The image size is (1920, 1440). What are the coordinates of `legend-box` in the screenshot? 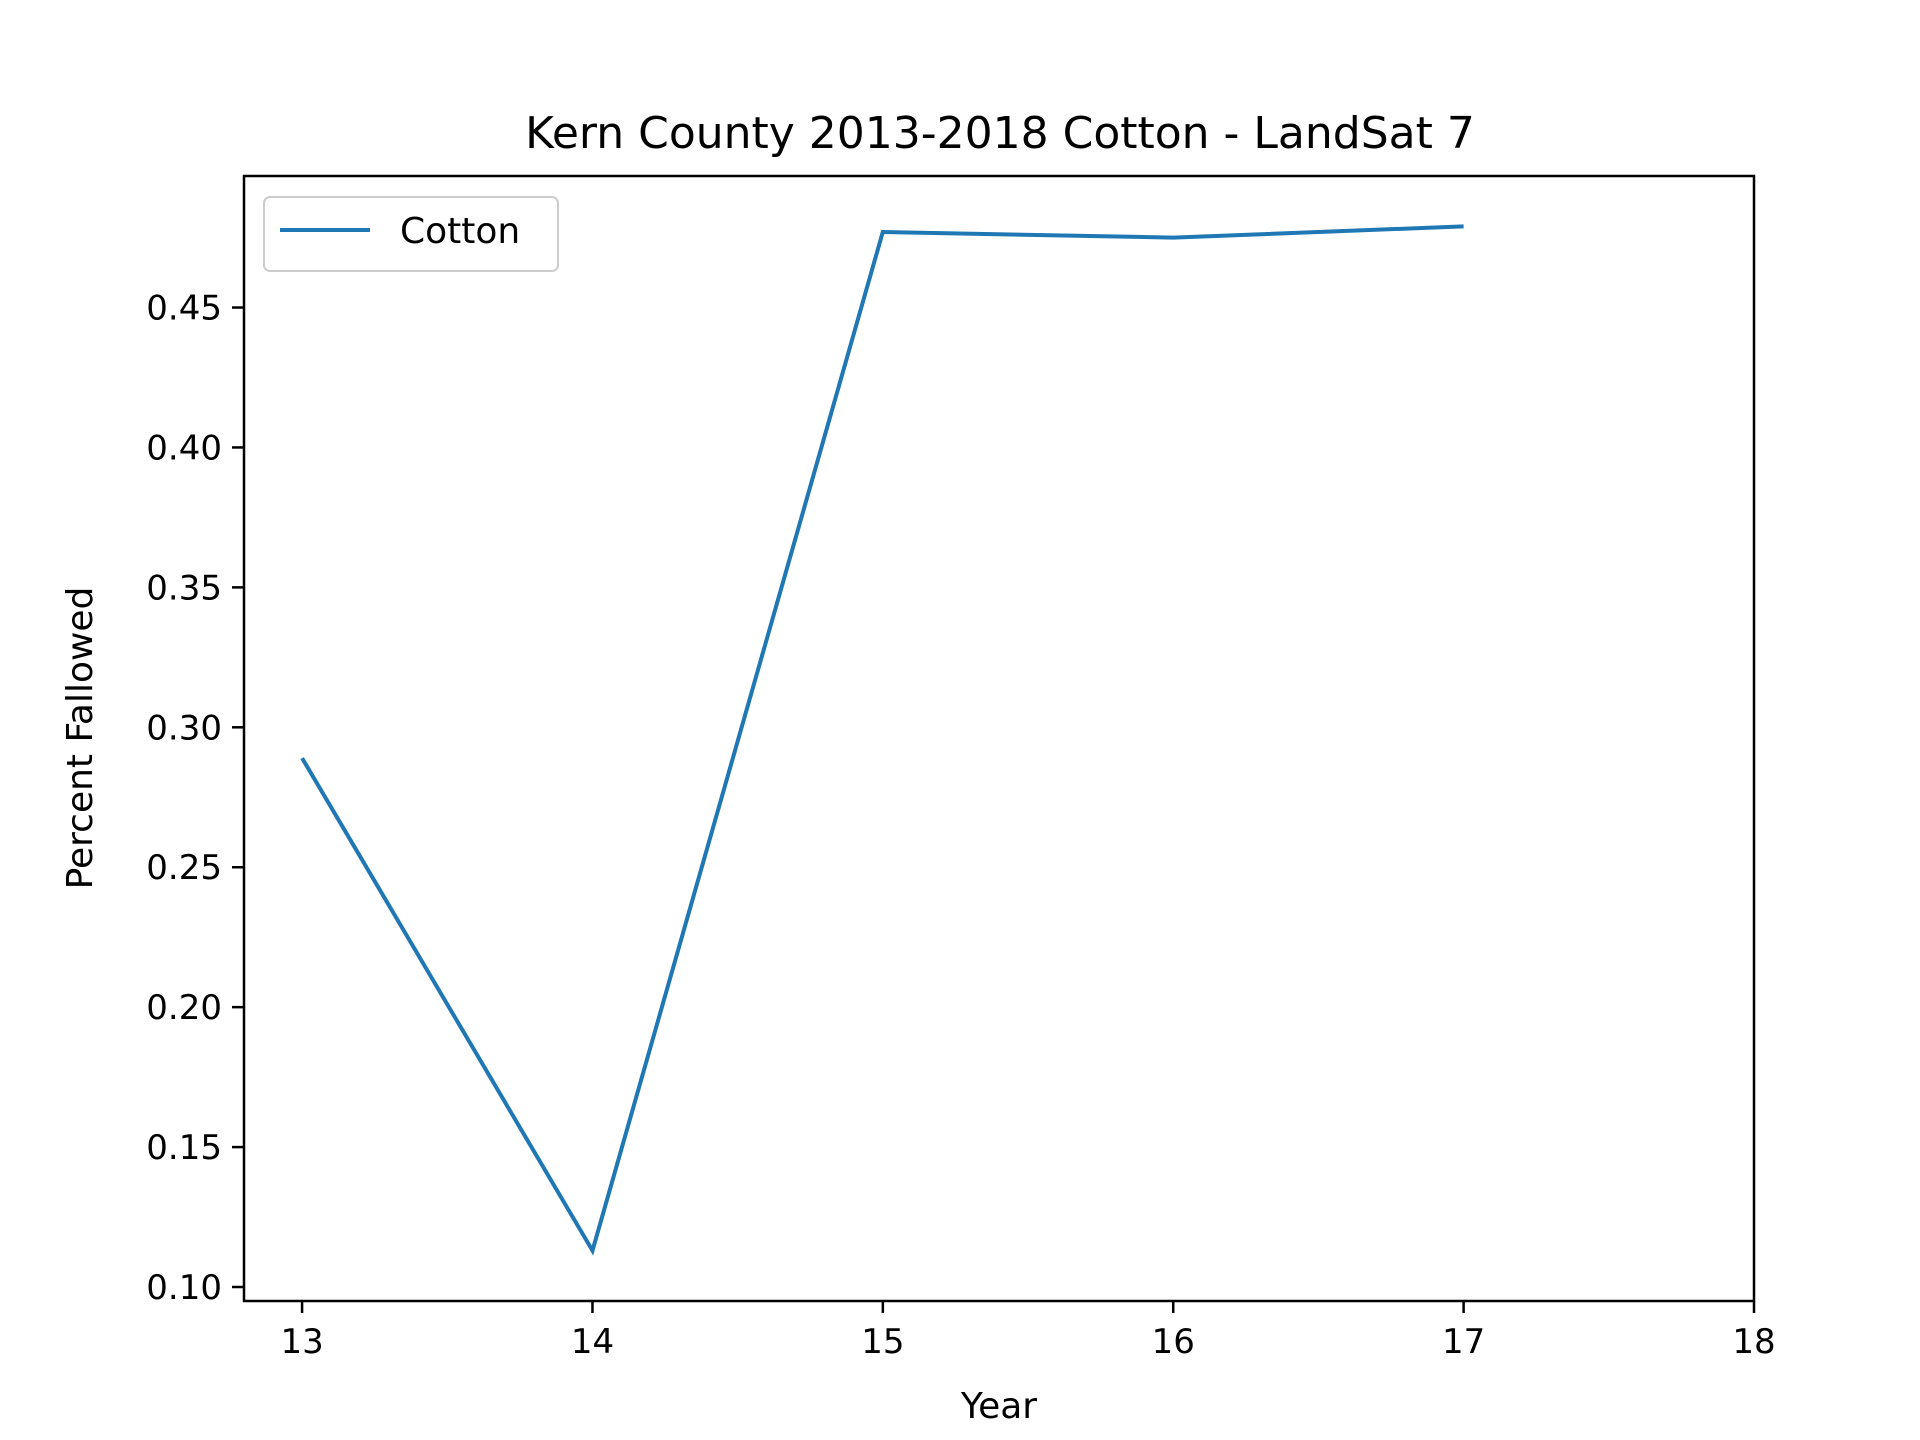 It's located at (411, 234).